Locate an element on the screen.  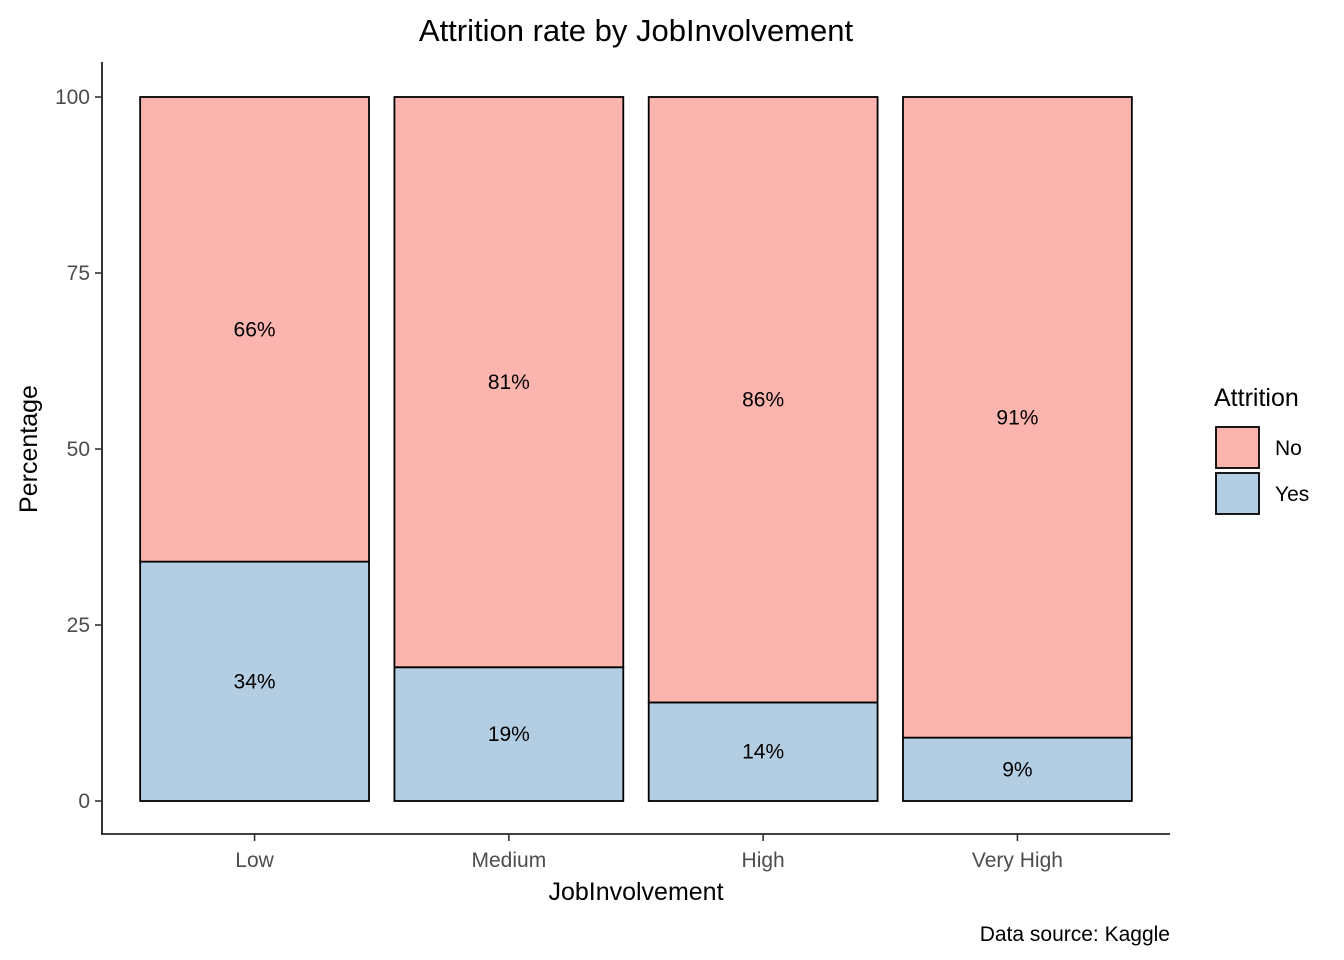
x-tick-label-very-high: Very High is located at coordinates (1017, 860).